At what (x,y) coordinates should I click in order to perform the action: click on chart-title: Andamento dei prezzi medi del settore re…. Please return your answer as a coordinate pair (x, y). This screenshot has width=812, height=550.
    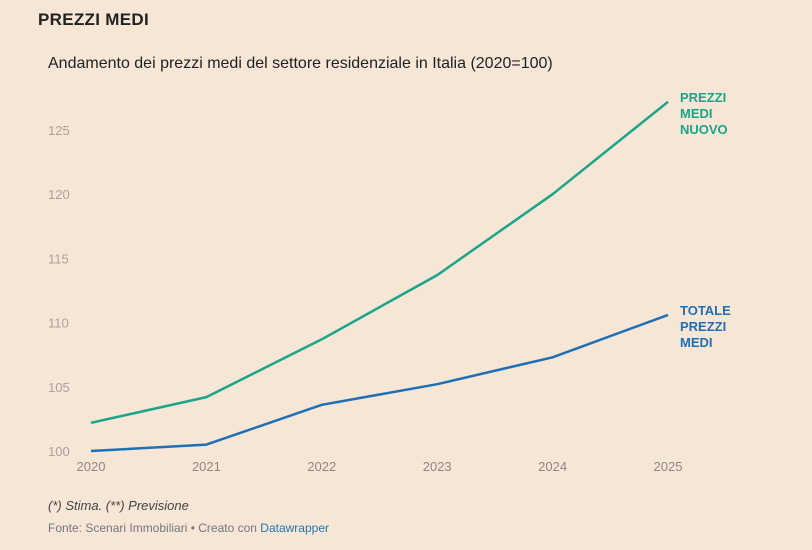
    Looking at the image, I should click on (300, 63).